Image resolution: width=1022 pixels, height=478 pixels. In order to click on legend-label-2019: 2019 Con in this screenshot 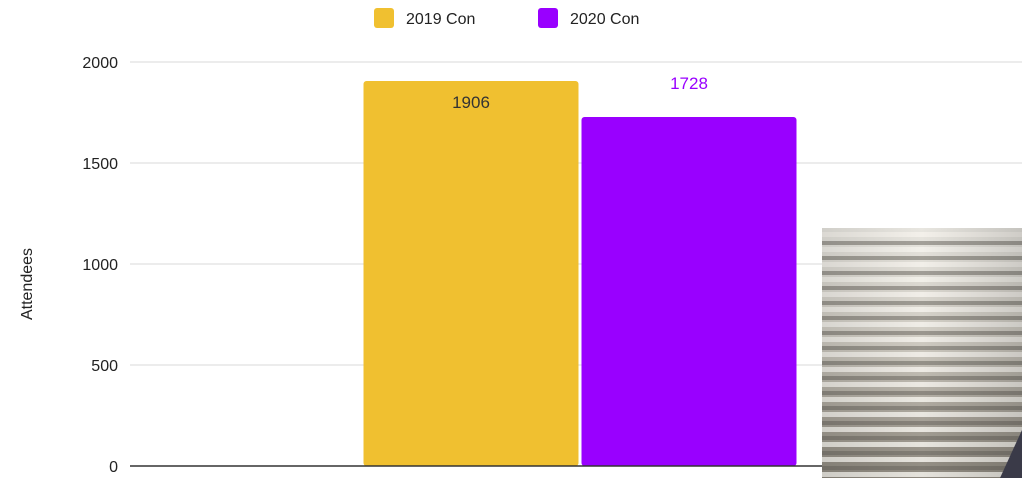, I will do `click(440, 19)`.